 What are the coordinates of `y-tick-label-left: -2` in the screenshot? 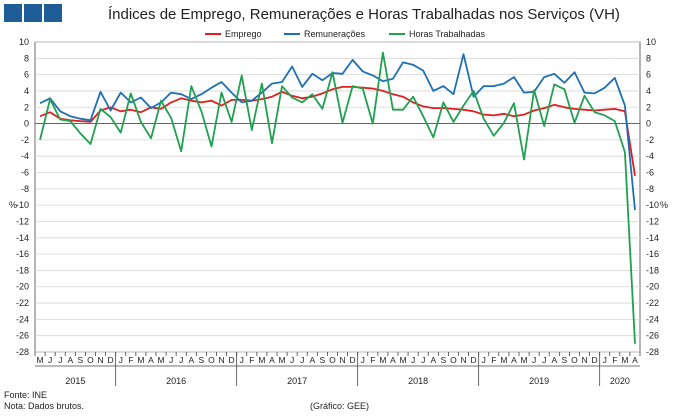 It's located at (25, 140).